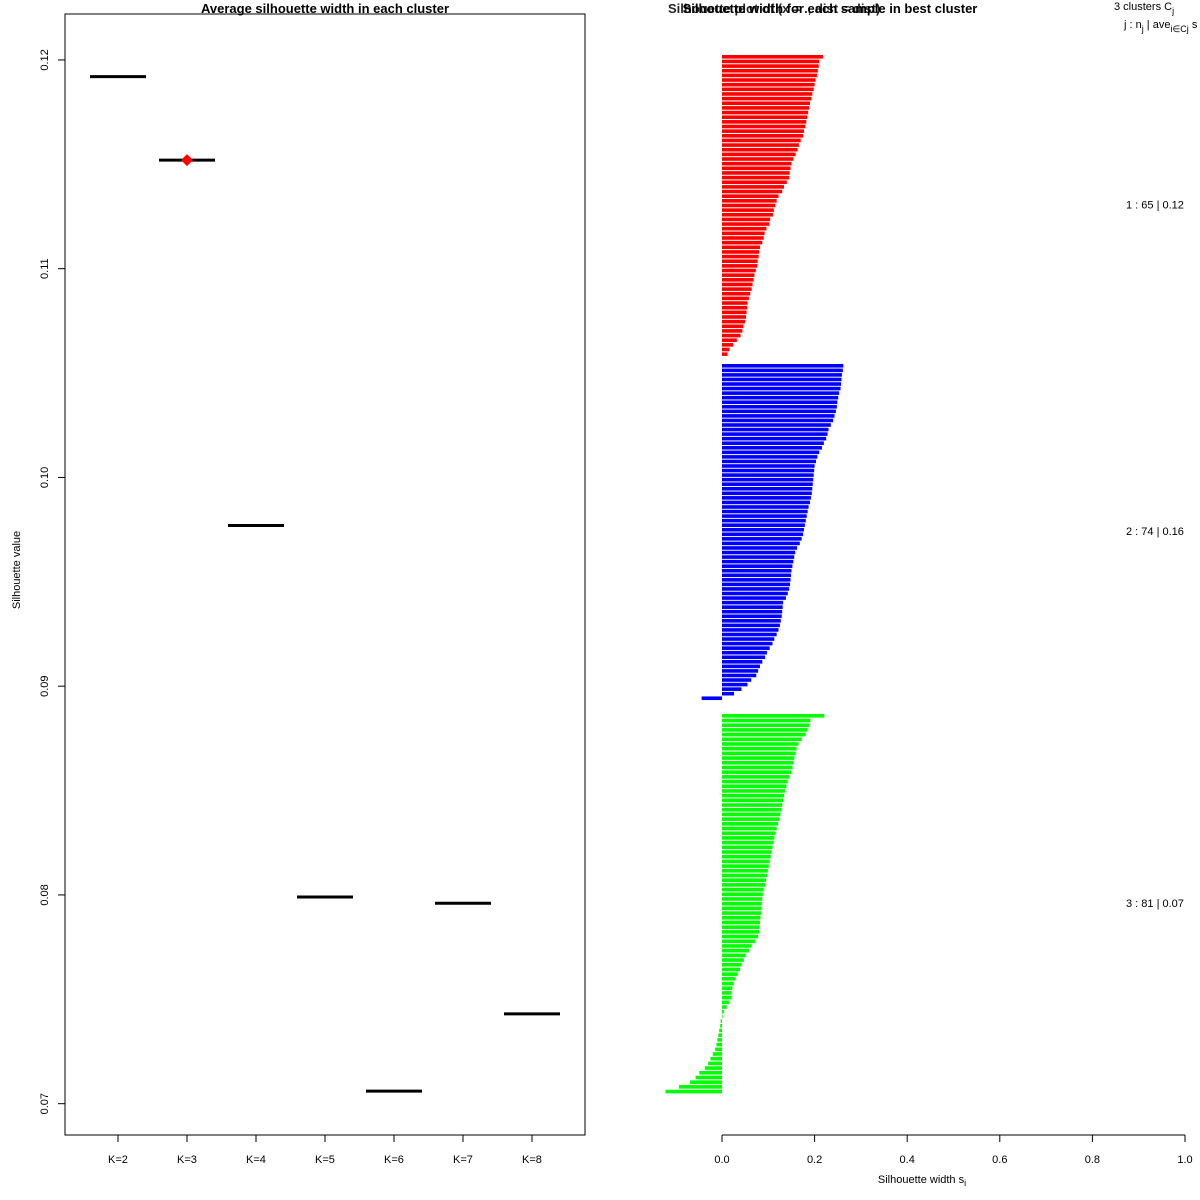  Describe the element at coordinates (814, 1160) in the screenshot. I see `right-x-tick-label: 0.2` at that location.